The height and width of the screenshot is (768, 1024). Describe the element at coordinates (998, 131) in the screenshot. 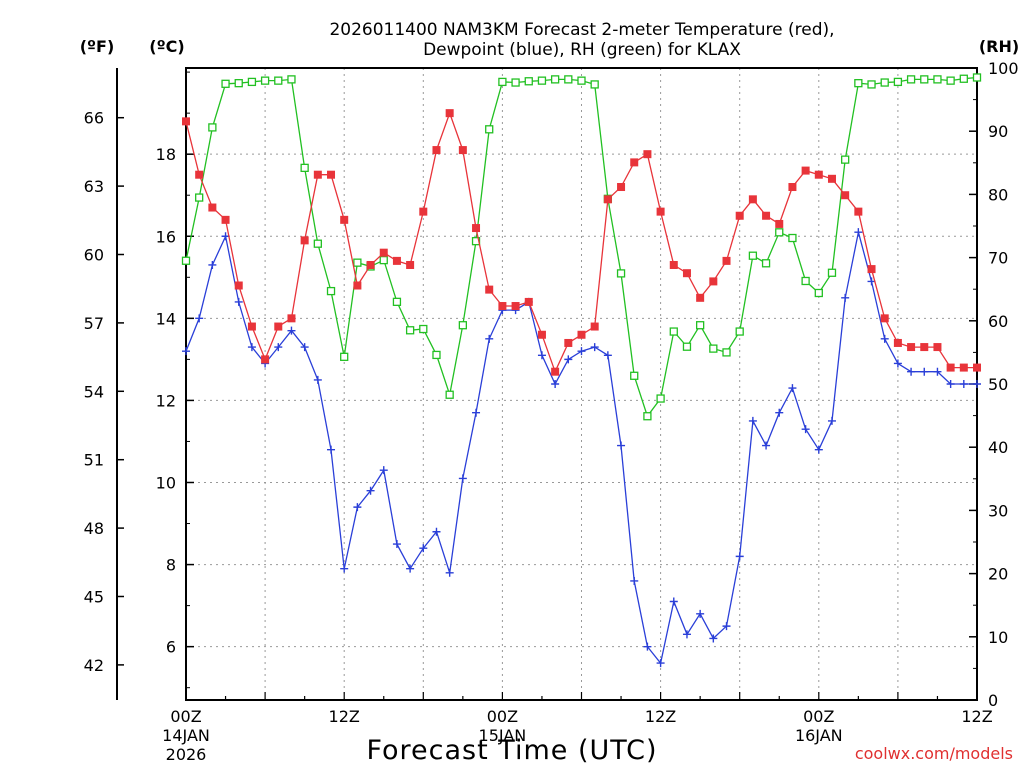

I see `rh-tick-label: 90` at that location.